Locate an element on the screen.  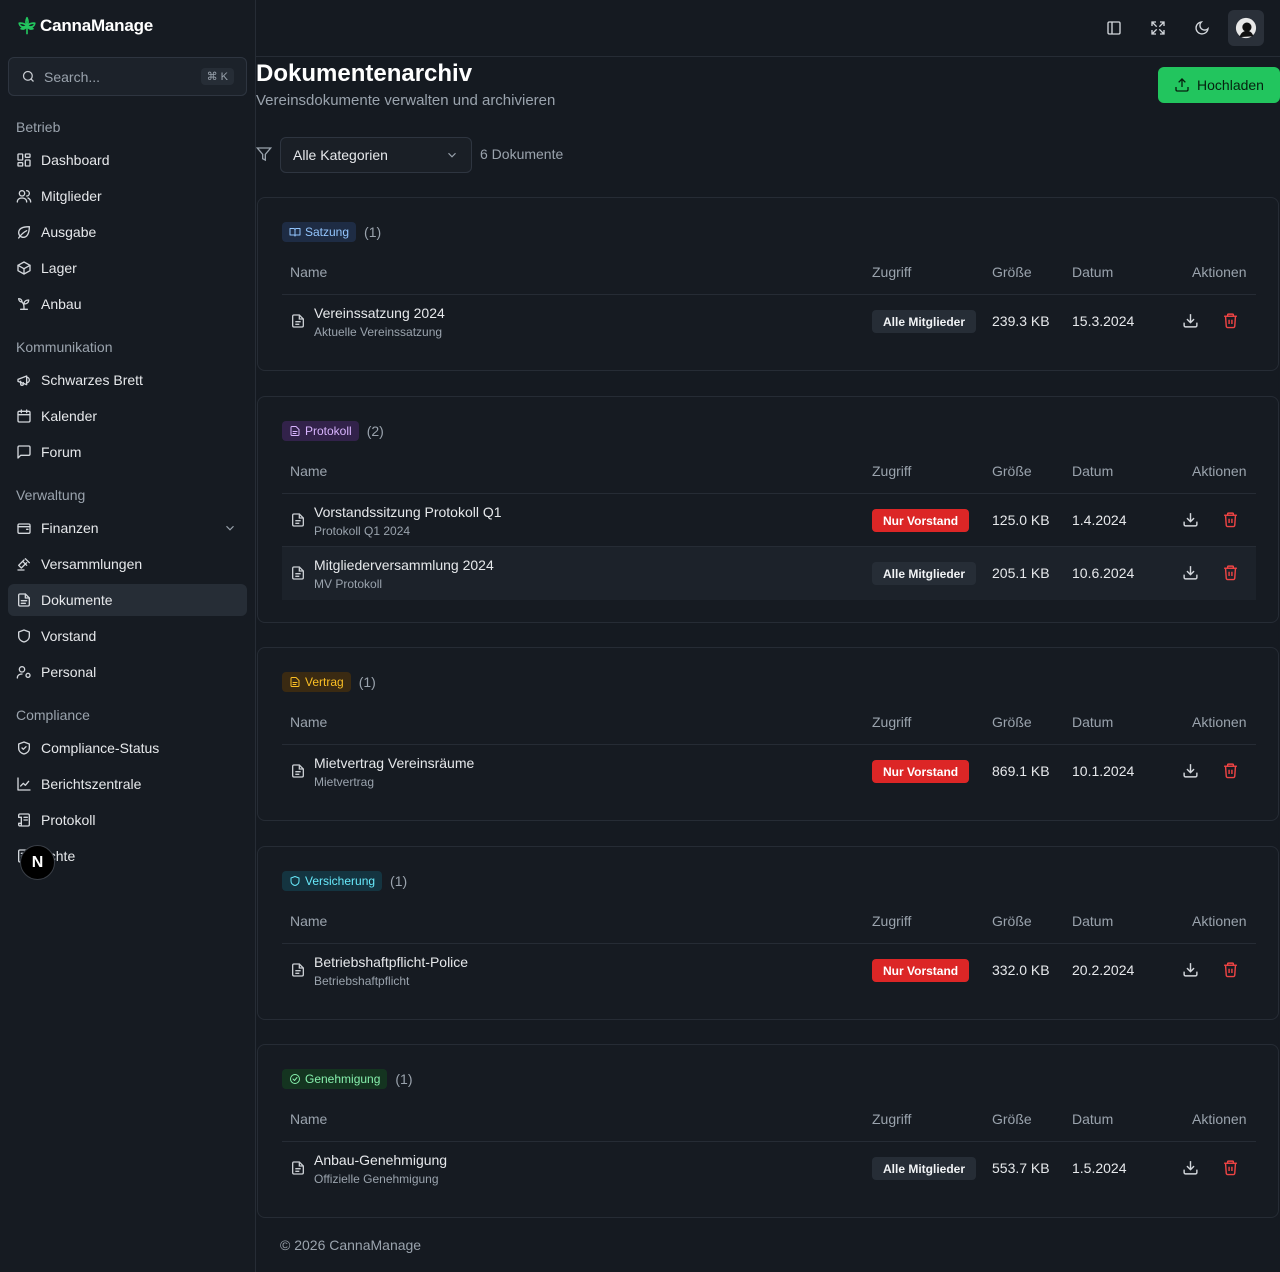
nav-group-label: Compliance is located at coordinates (53, 715).